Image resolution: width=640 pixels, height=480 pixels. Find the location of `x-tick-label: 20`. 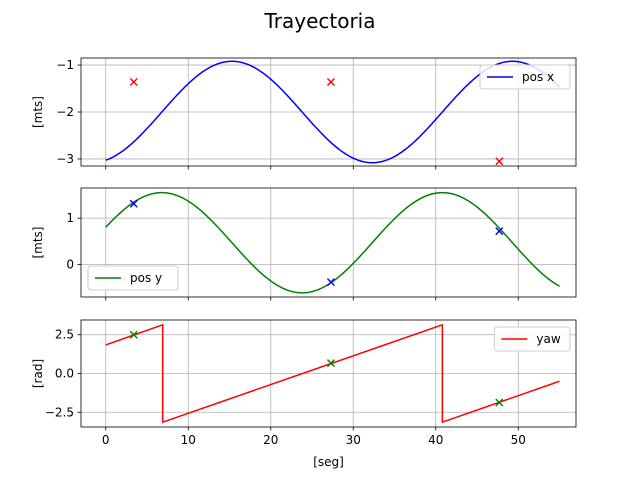

x-tick-label: 20 is located at coordinates (270, 440).